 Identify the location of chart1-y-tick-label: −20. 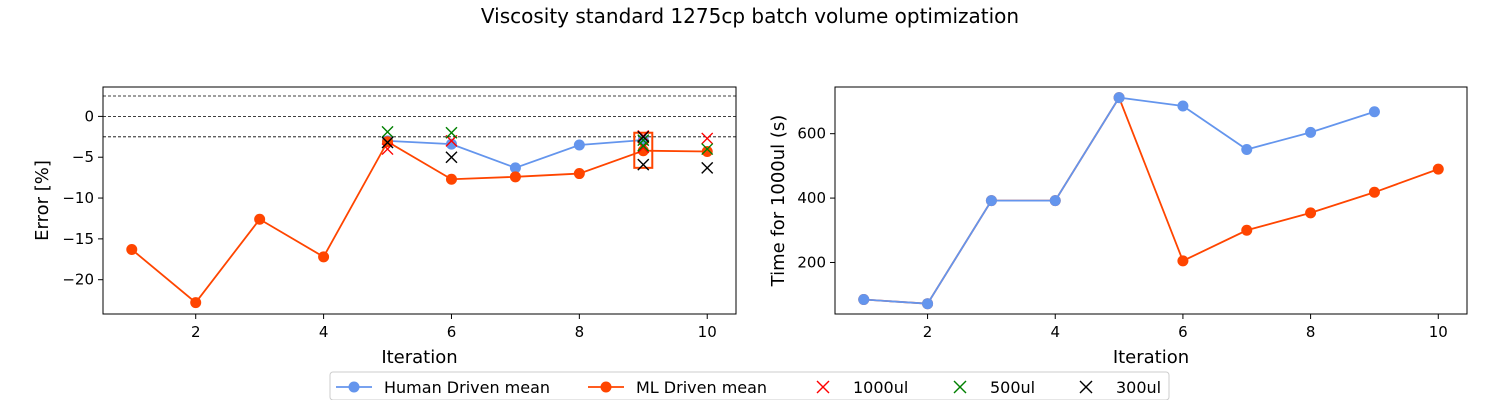
(78, 280).